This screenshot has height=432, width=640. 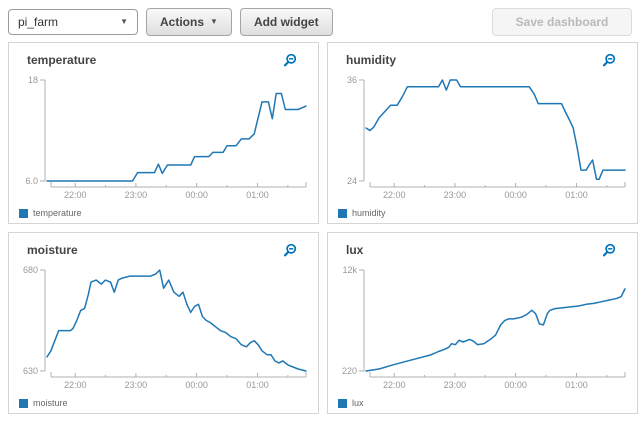 I want to click on chart-legend: temperature, so click(x=163, y=212).